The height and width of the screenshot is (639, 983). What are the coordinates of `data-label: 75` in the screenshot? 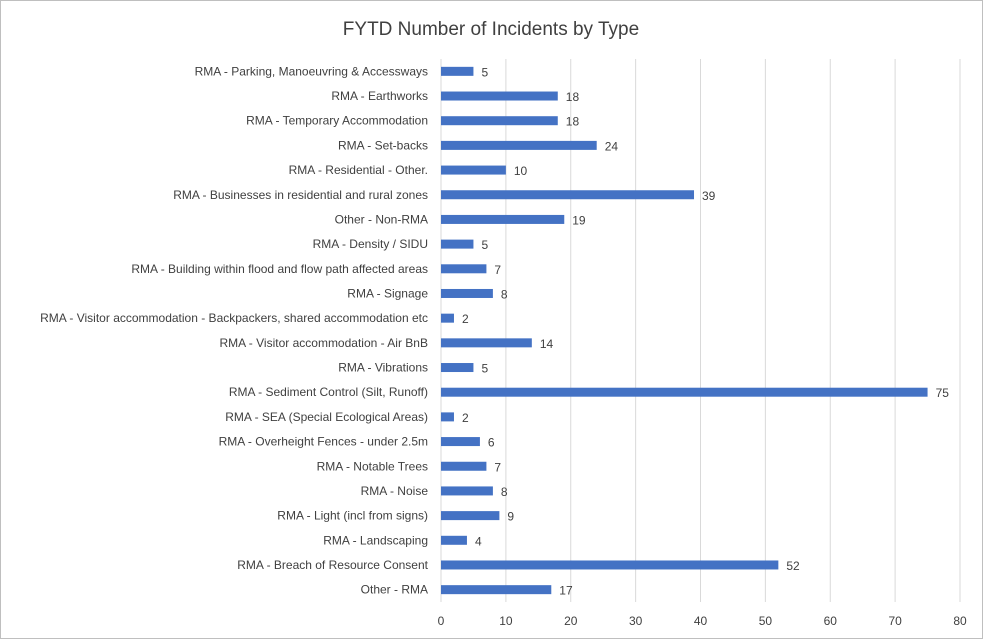 It's located at (943, 393).